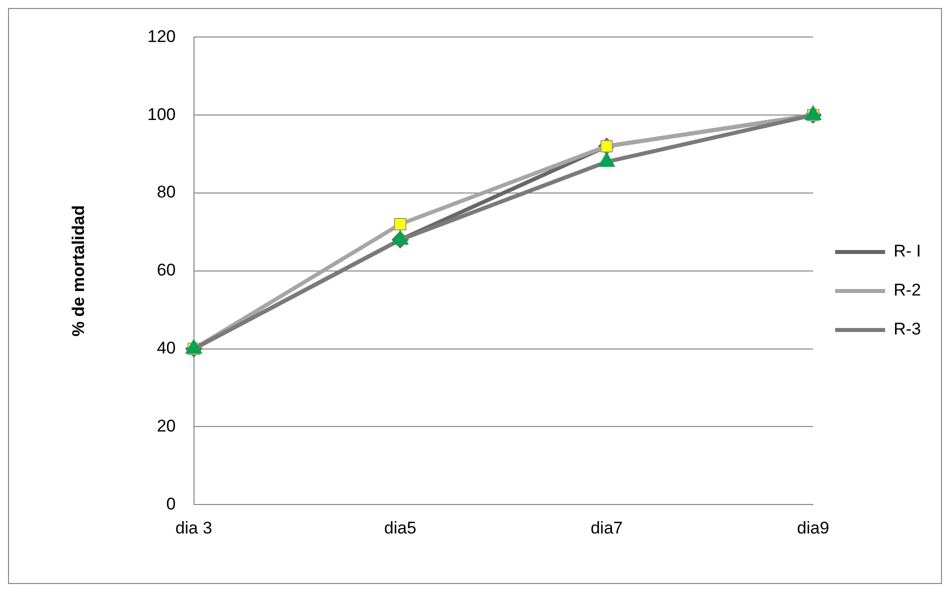 This screenshot has width=950, height=592. Describe the element at coordinates (161, 114) in the screenshot. I see `y-tick-label: 100` at that location.